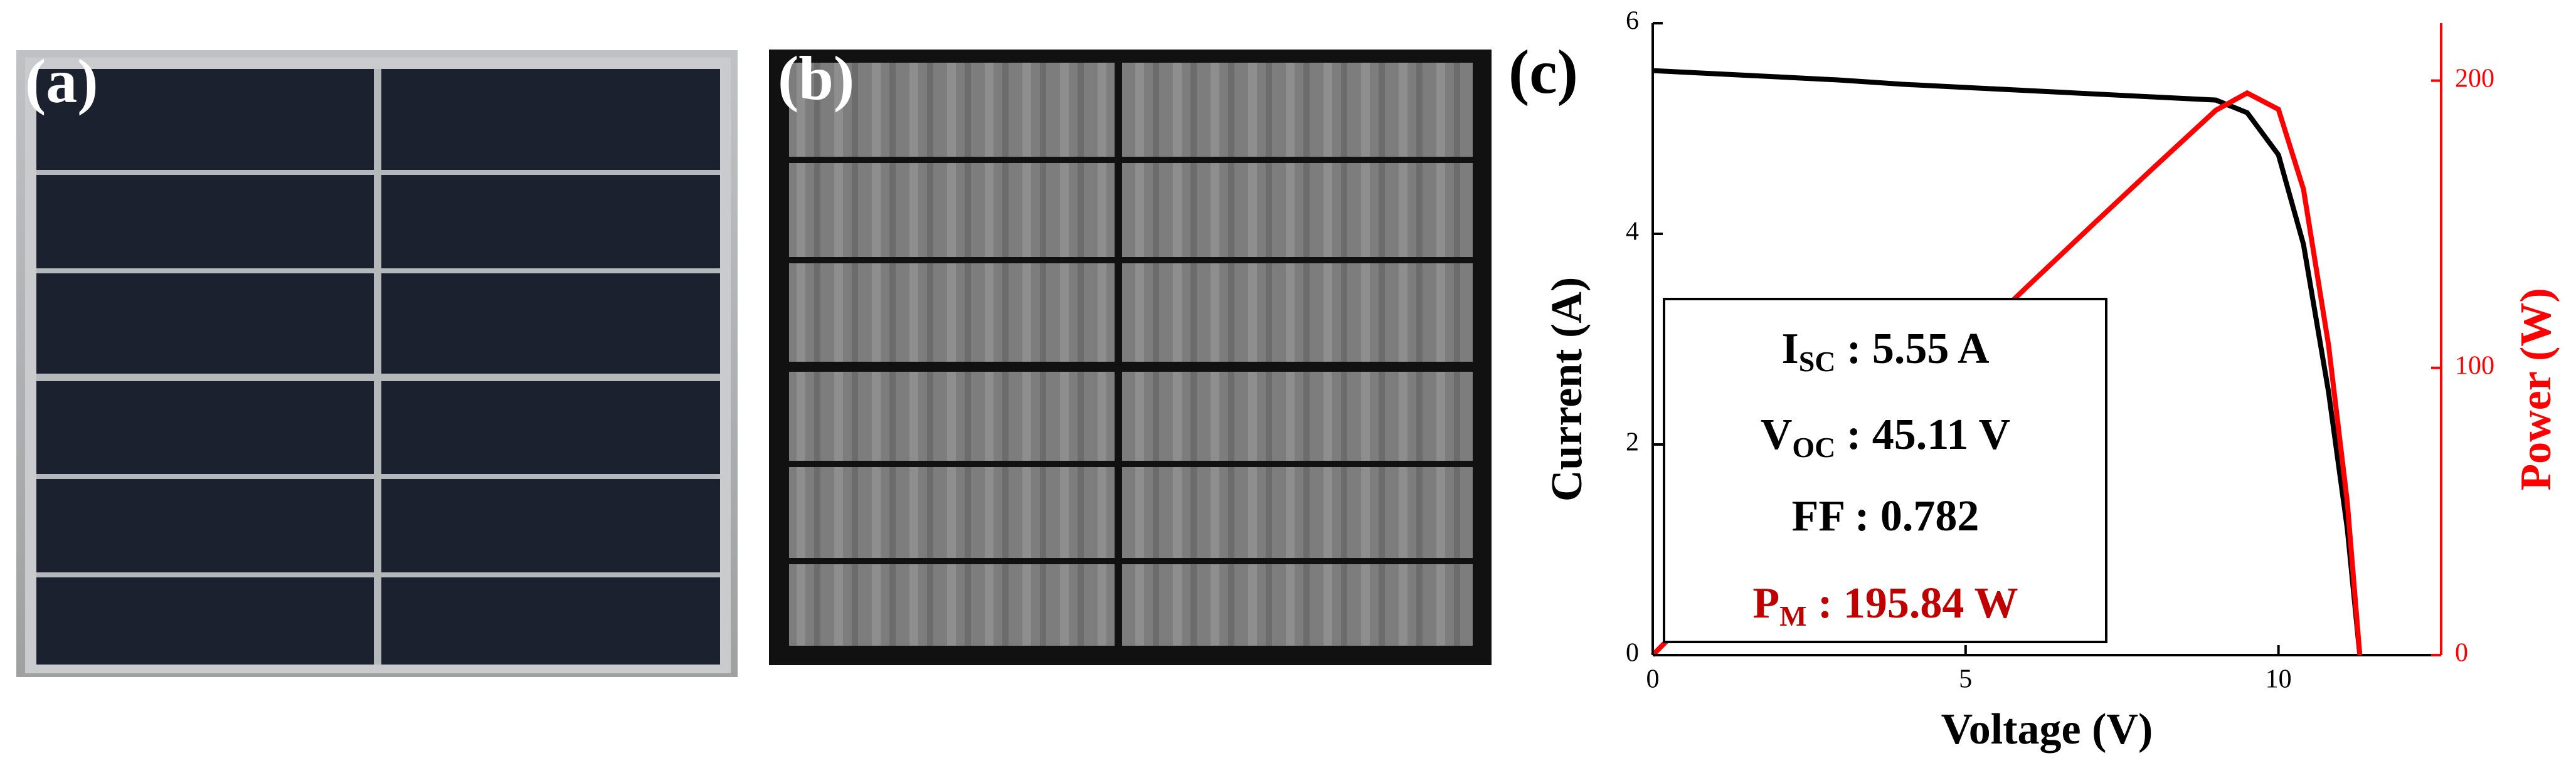  Describe the element at coordinates (1789, 349) in the screenshot. I see `annotation-symbol: I` at that location.